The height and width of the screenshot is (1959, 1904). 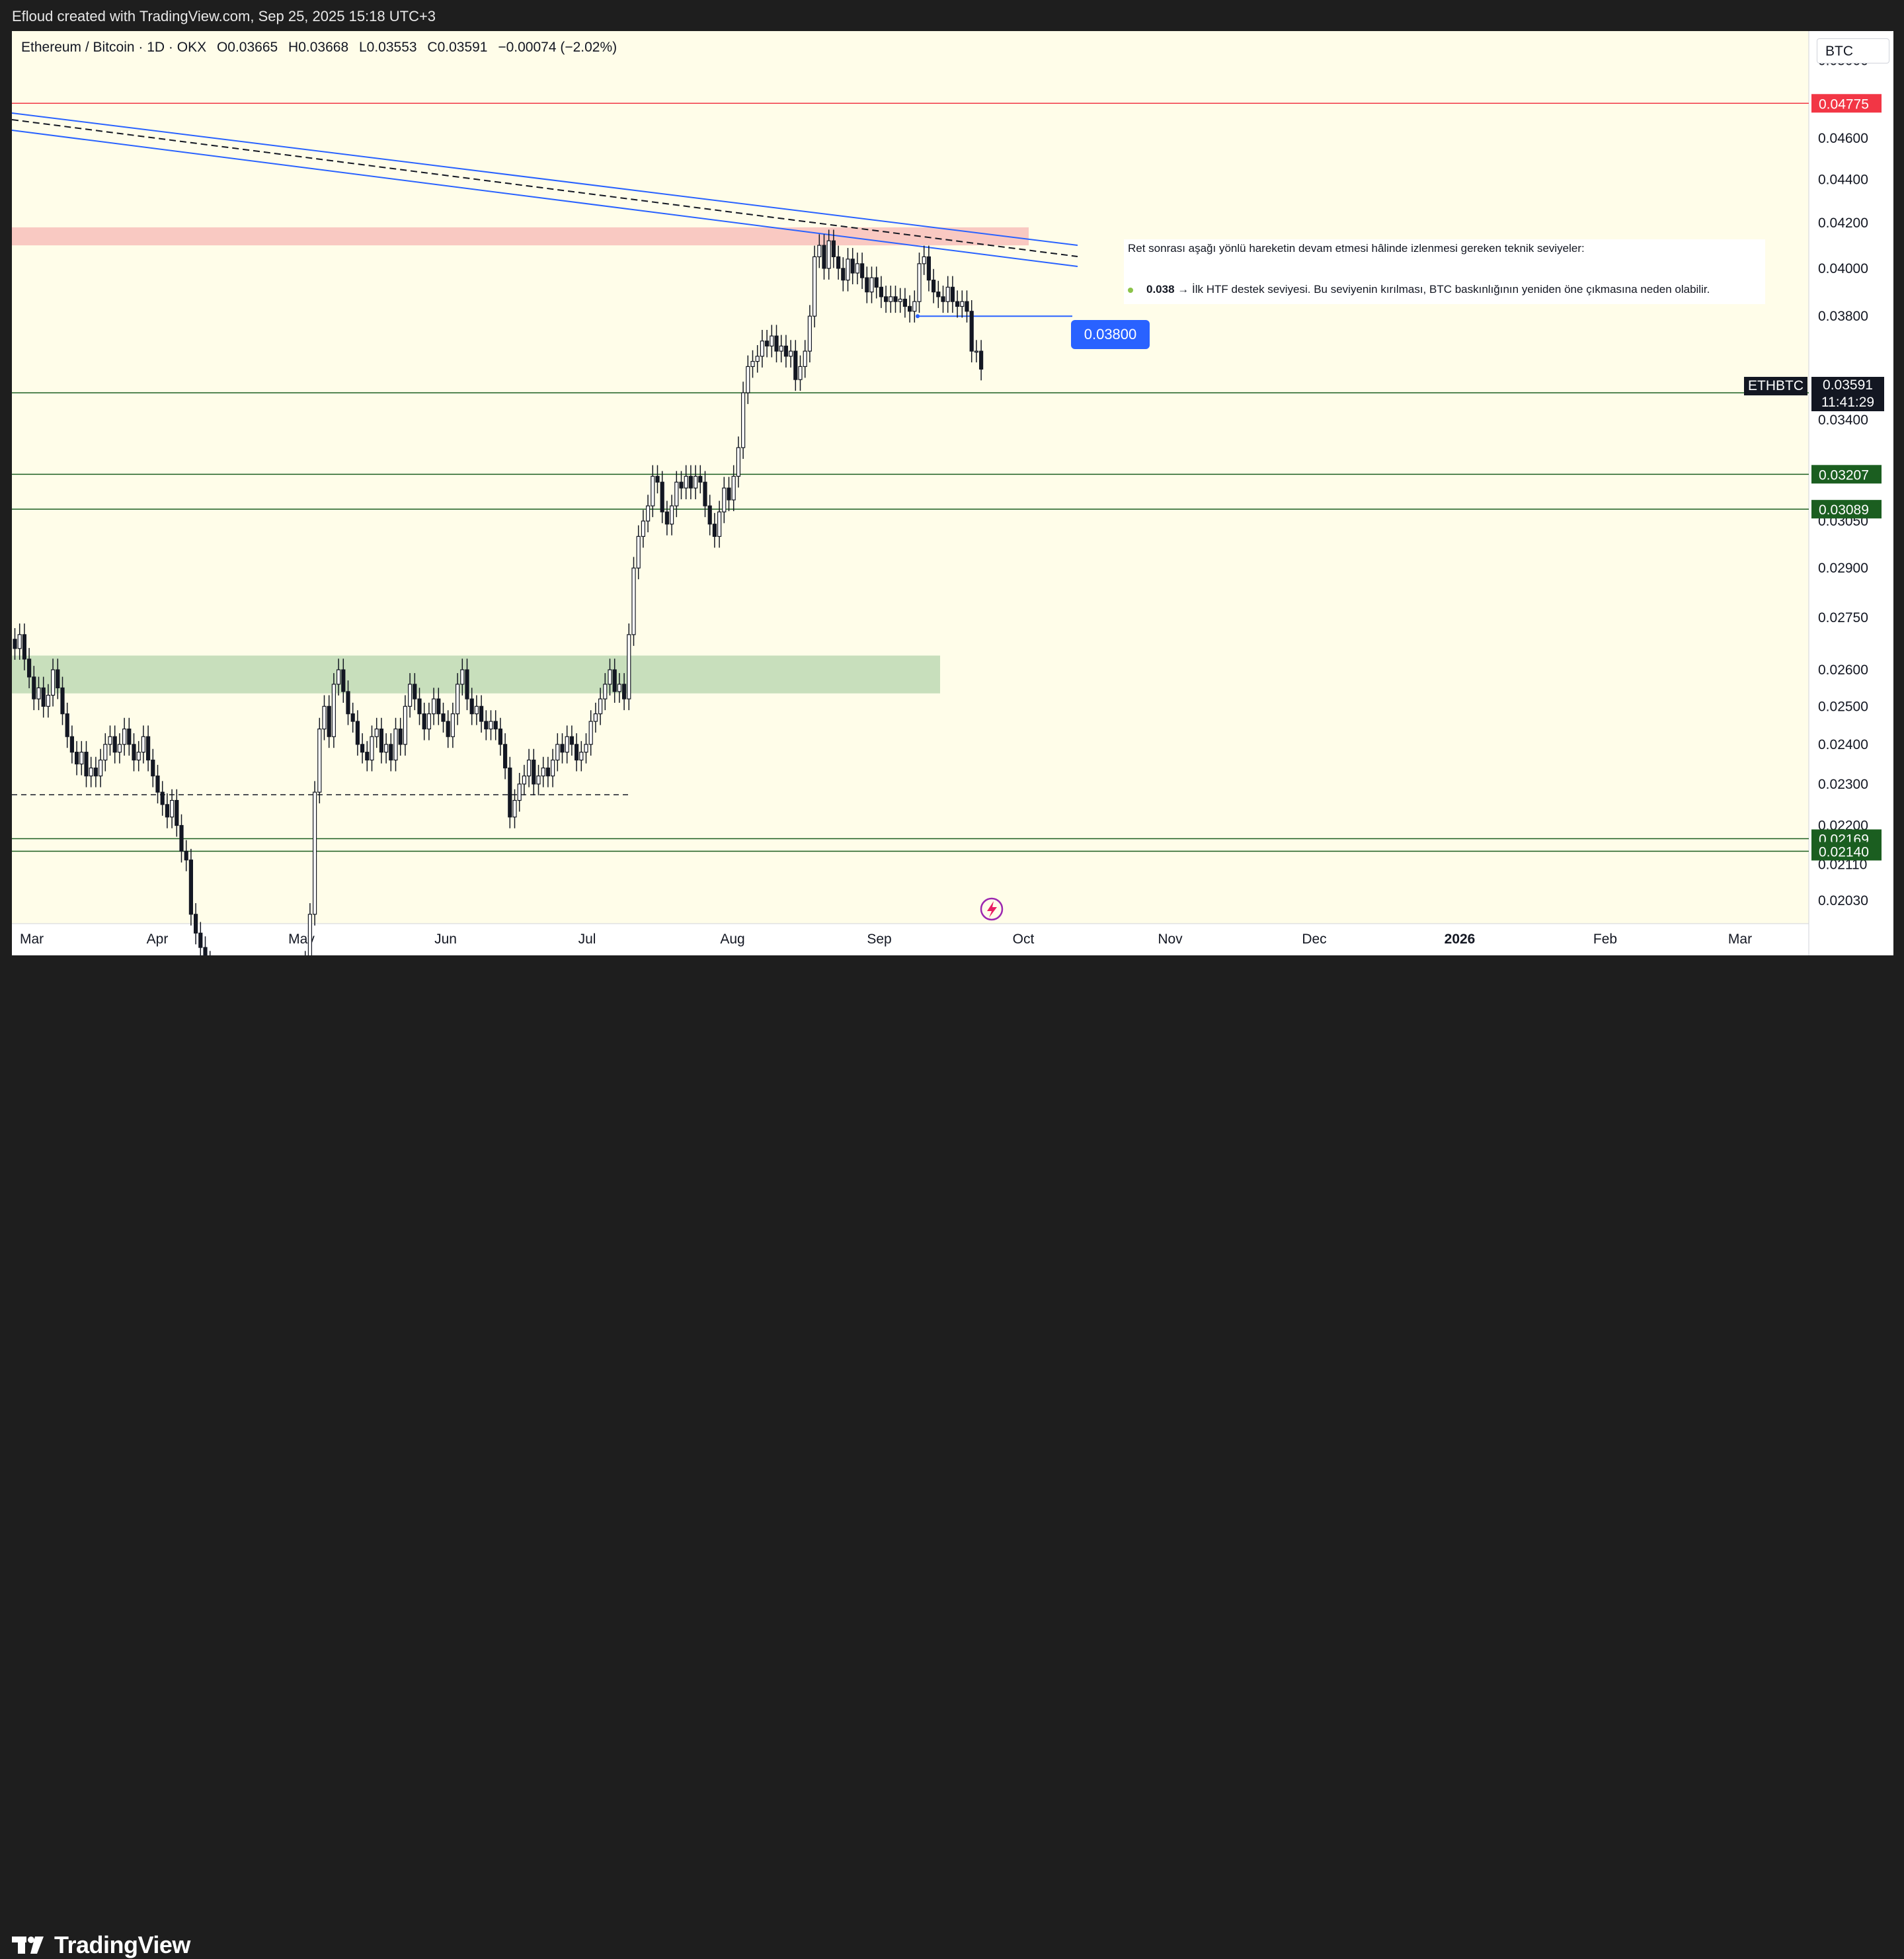 I want to click on y-tick-label-5: 0.03800, so click(x=1843, y=316).